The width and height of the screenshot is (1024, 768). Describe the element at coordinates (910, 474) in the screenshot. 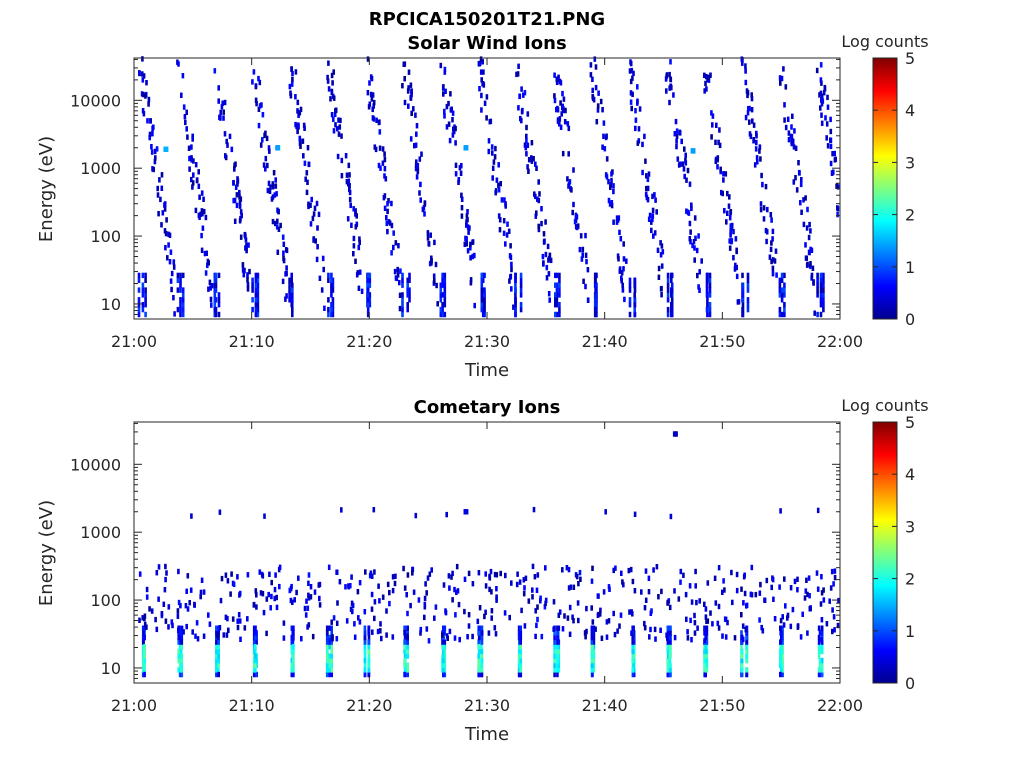

I see `colorbar-tick-label: 4` at that location.